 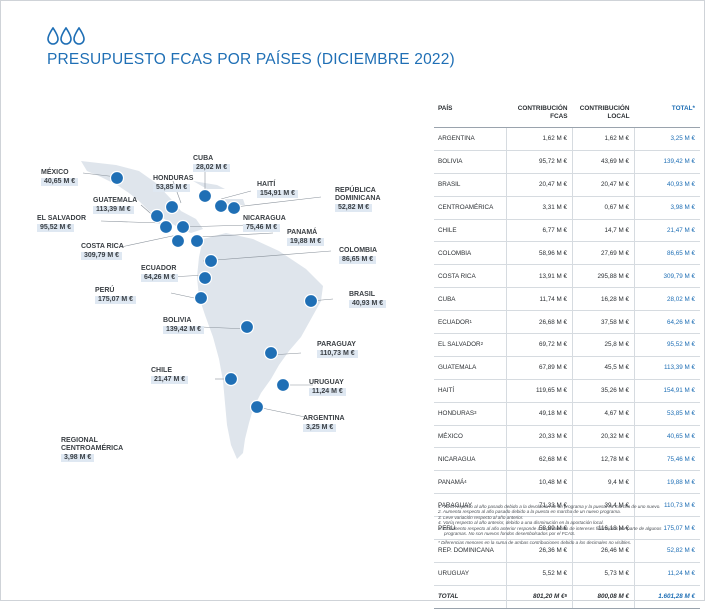 I want to click on table-row: BOLIVIA 95,72 M €43,69 M €139,42 M €, so click(x=567, y=162).